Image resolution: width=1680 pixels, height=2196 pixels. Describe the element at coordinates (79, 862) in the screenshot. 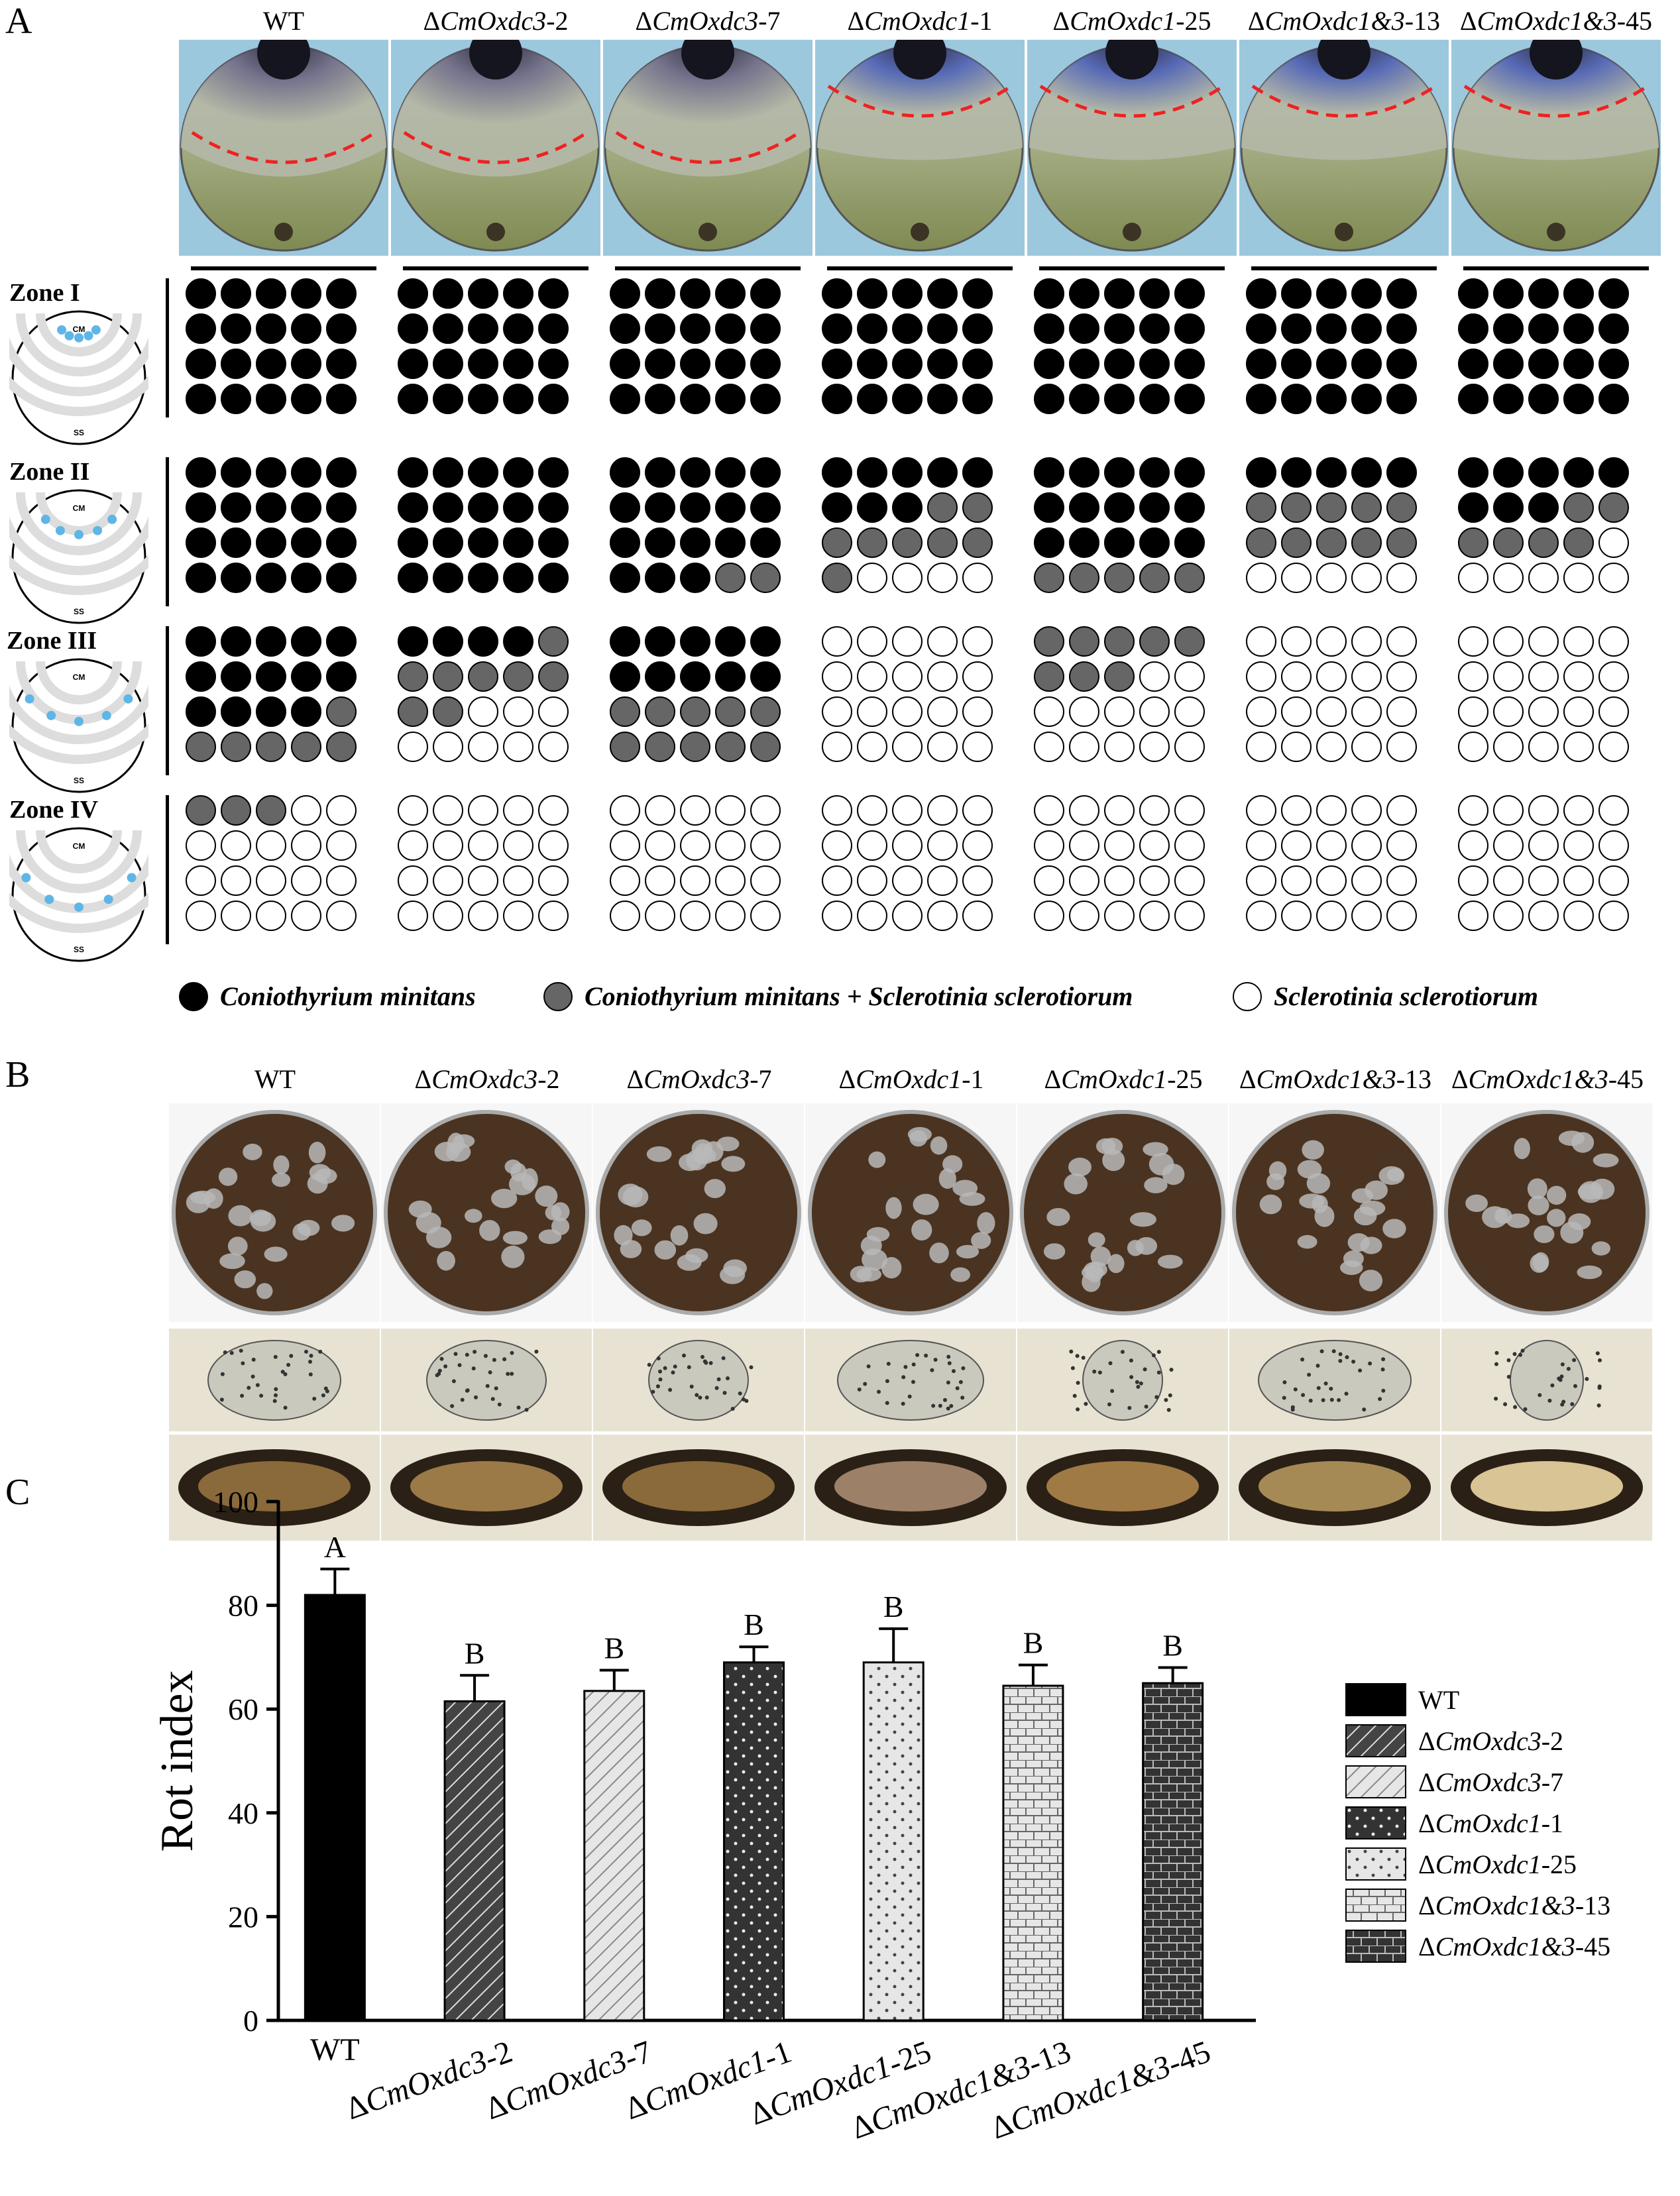

I see `zone-arc` at that location.